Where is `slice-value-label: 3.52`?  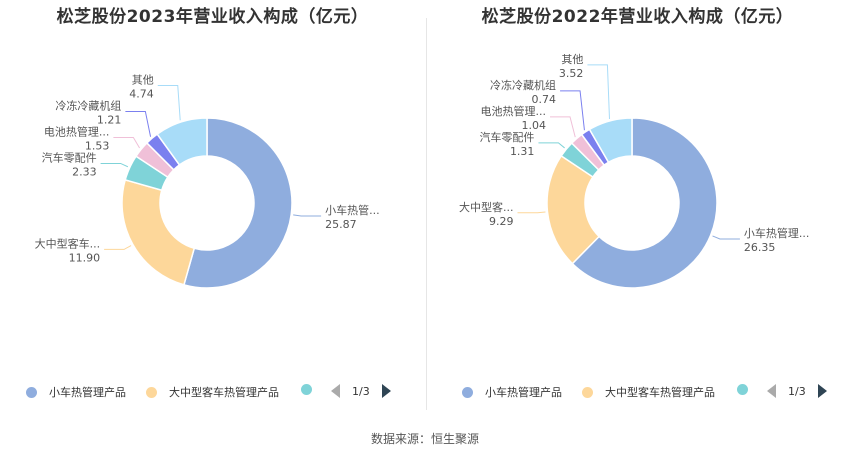
slice-value-label: 3.52 is located at coordinates (571, 73).